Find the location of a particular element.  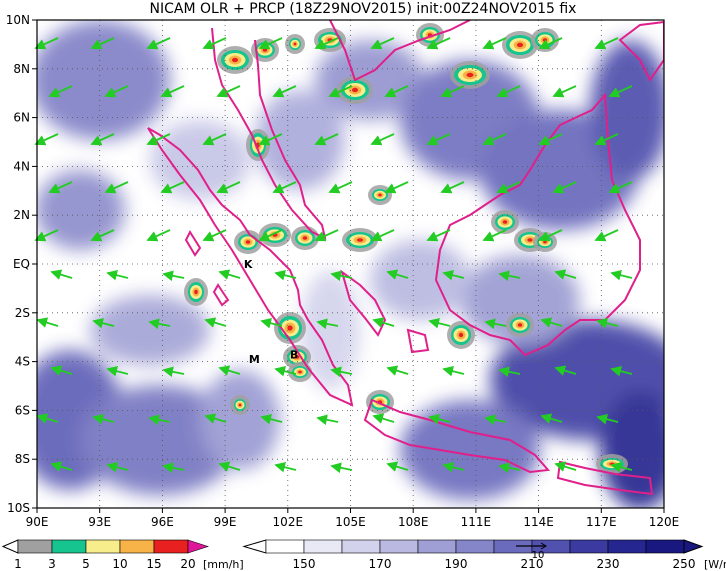

lat-tick-label: 6N is located at coordinates (21, 118).